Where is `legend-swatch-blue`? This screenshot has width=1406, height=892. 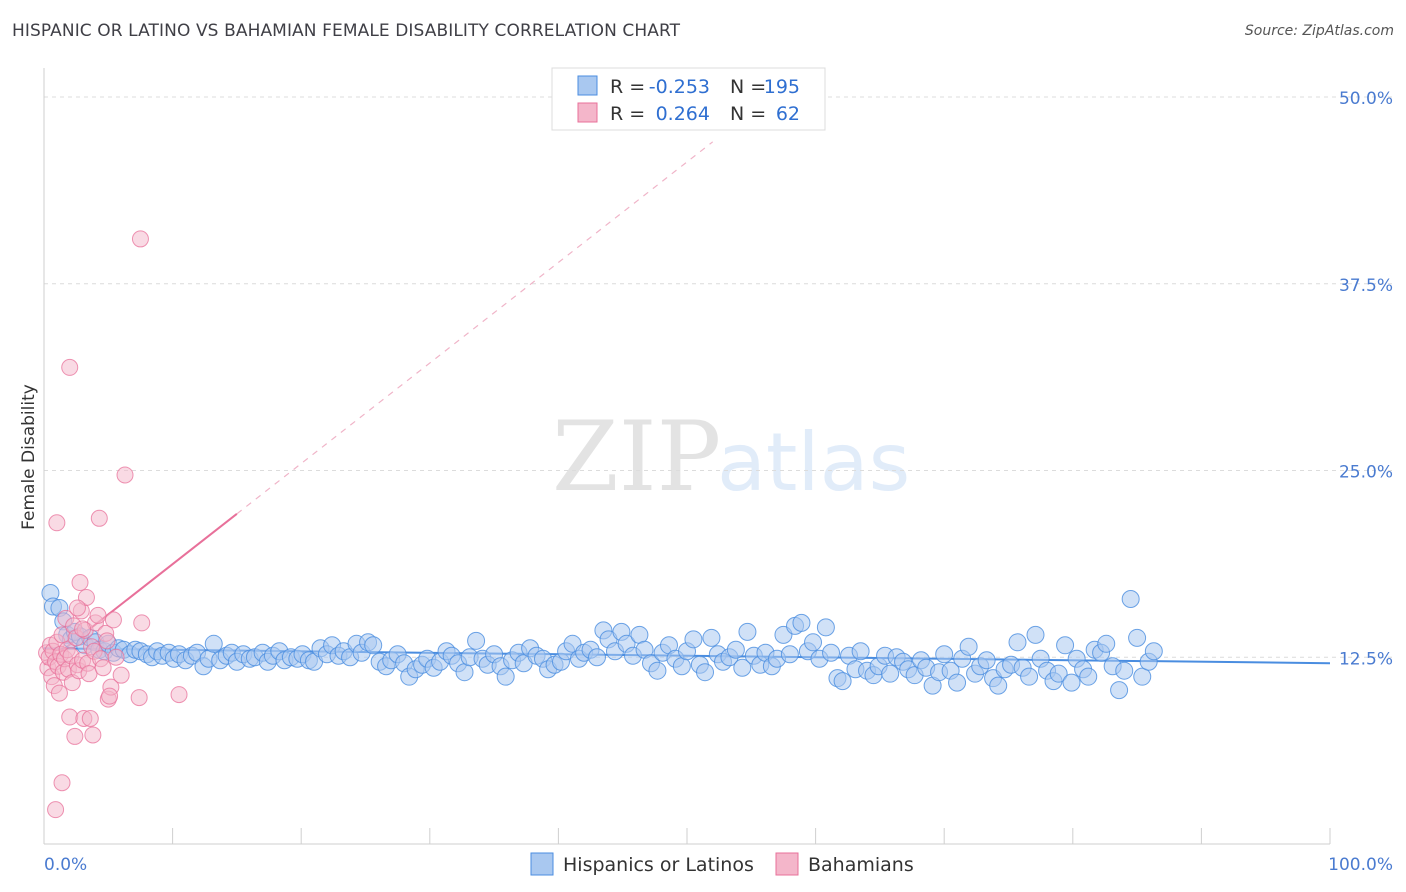 legend-swatch-blue is located at coordinates (587, 85).